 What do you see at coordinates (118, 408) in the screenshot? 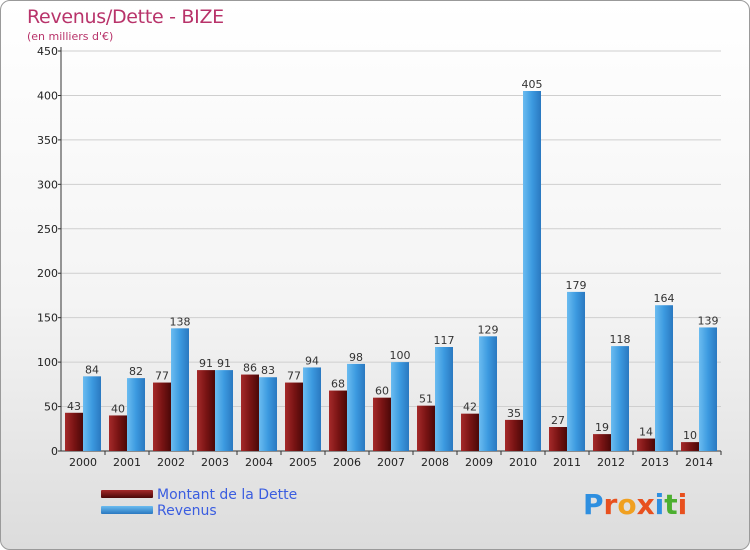
I see `value-label-dette: 40` at bounding box center [118, 408].